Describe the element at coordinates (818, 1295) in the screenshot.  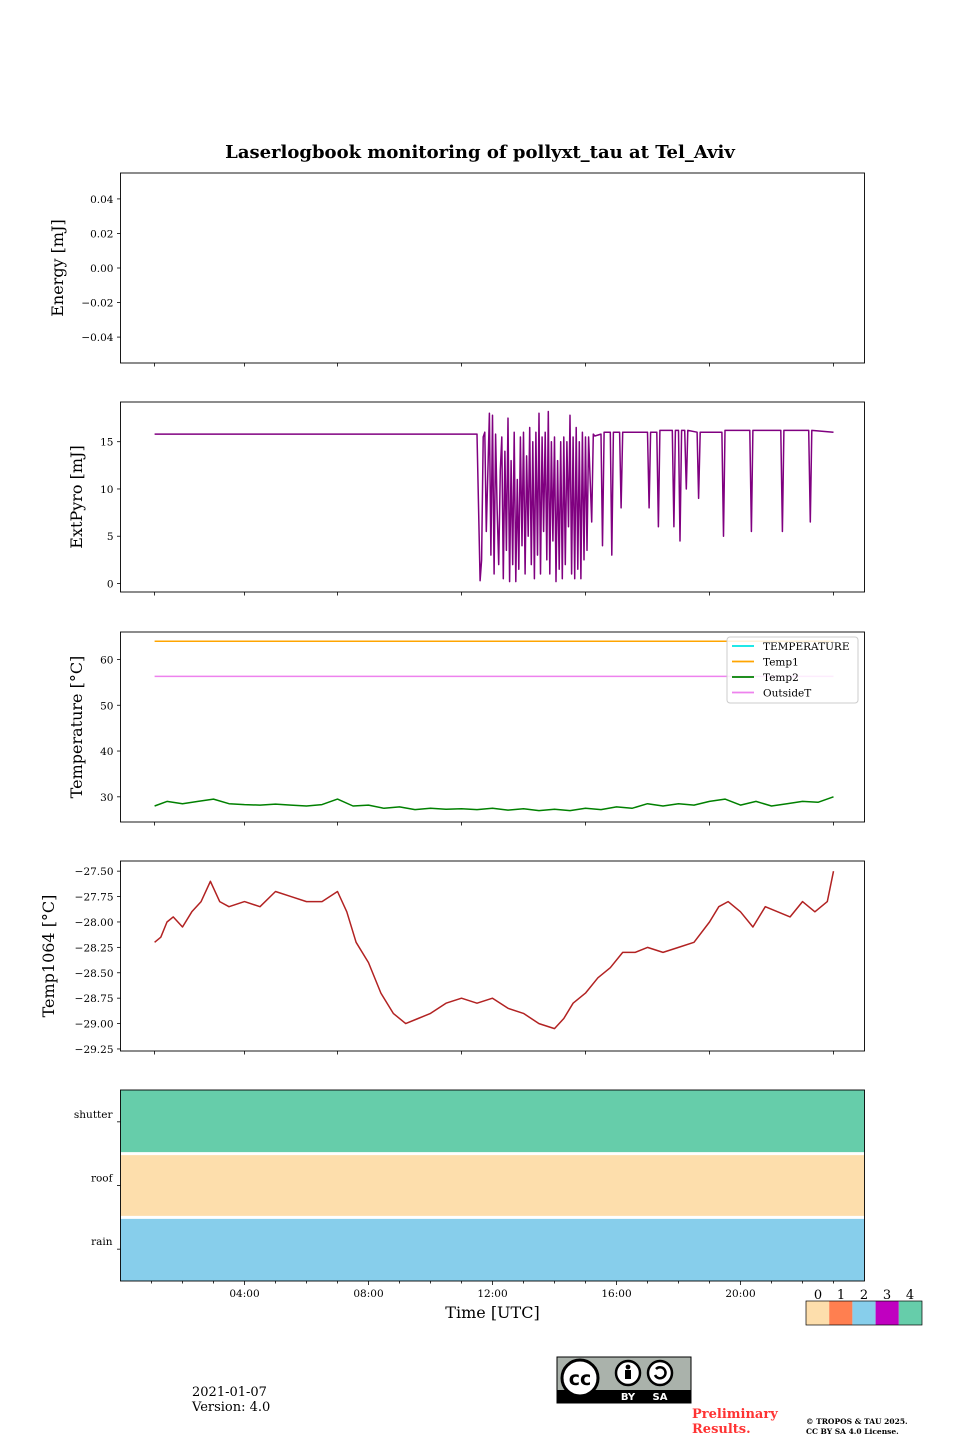
I see `colorbar-tick-label: 0` at that location.